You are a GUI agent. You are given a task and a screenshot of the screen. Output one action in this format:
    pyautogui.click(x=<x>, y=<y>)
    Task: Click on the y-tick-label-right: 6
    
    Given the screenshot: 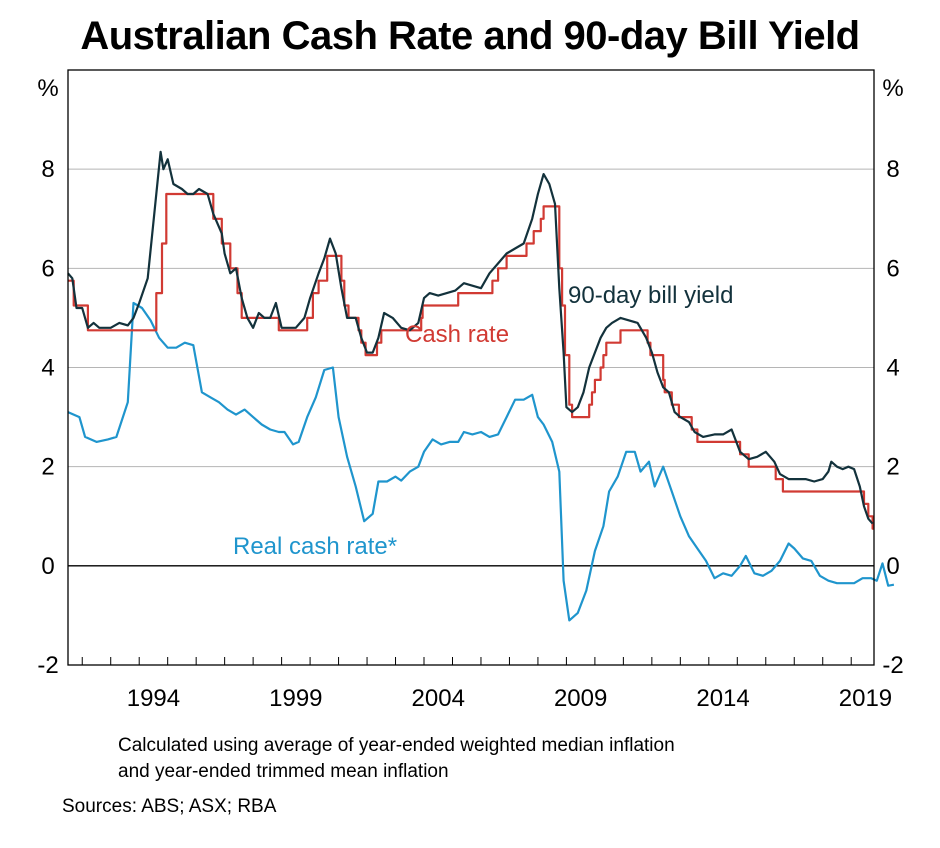 What is the action you would take?
    pyautogui.click(x=892, y=268)
    